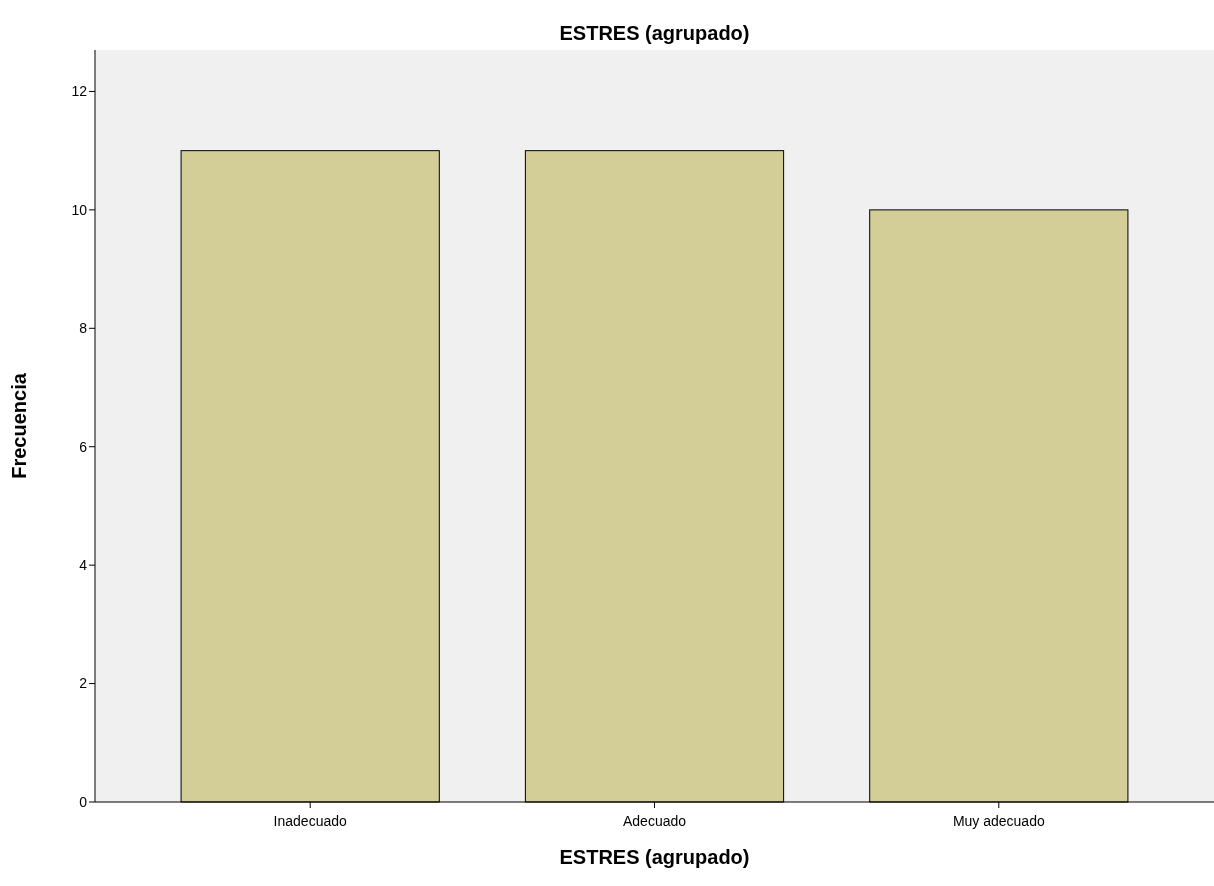 The image size is (1214, 886). What do you see at coordinates (654, 857) in the screenshot?
I see `x-axis-title: ESTRES (agrupado)` at bounding box center [654, 857].